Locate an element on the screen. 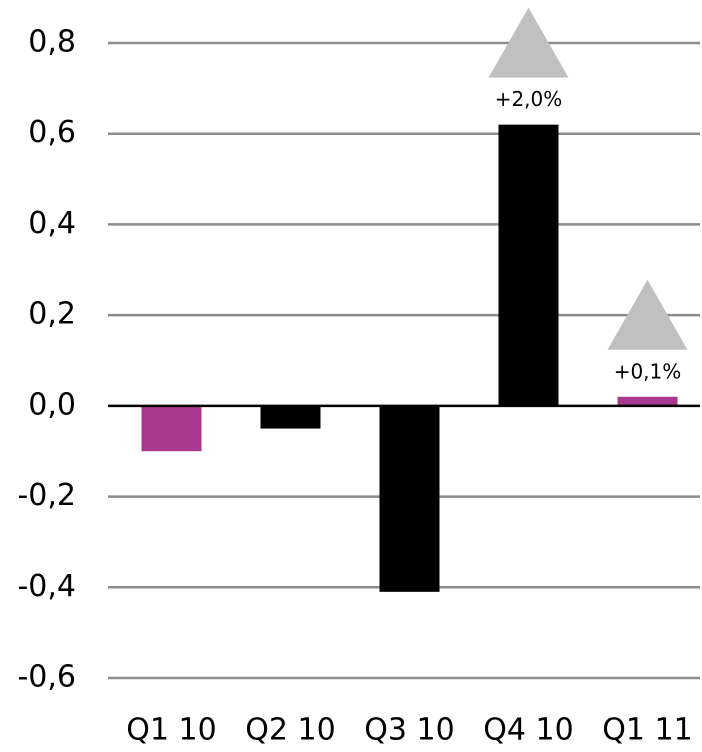 The height and width of the screenshot is (752, 702). y-tick-label: -0,6 is located at coordinates (46, 677).